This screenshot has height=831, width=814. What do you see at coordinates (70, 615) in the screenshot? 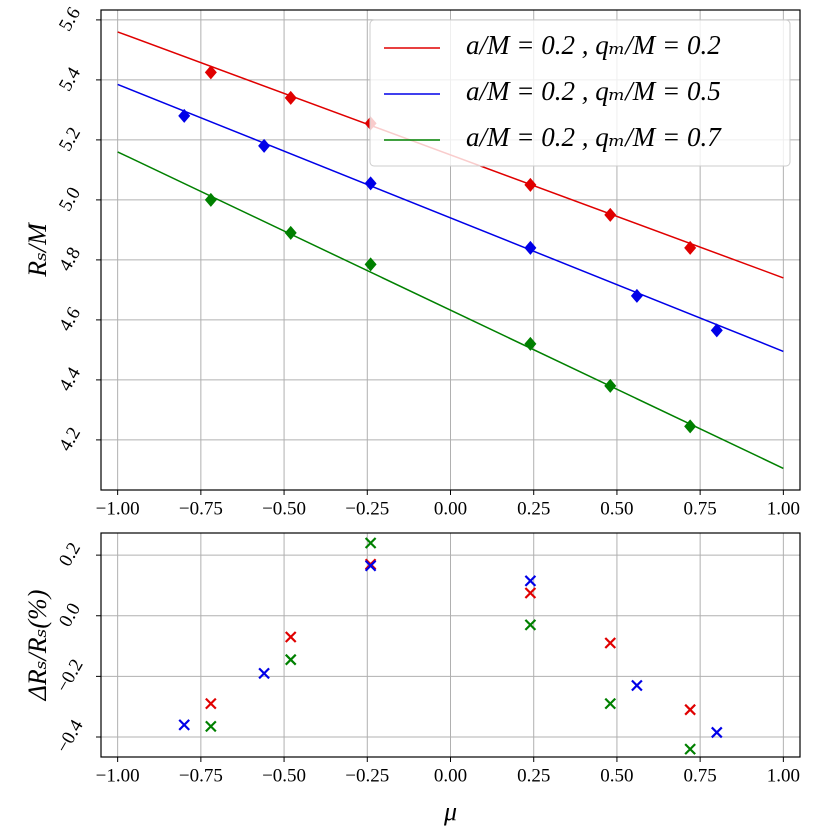
I see `y-tick-label: 0.0` at bounding box center [70, 615].